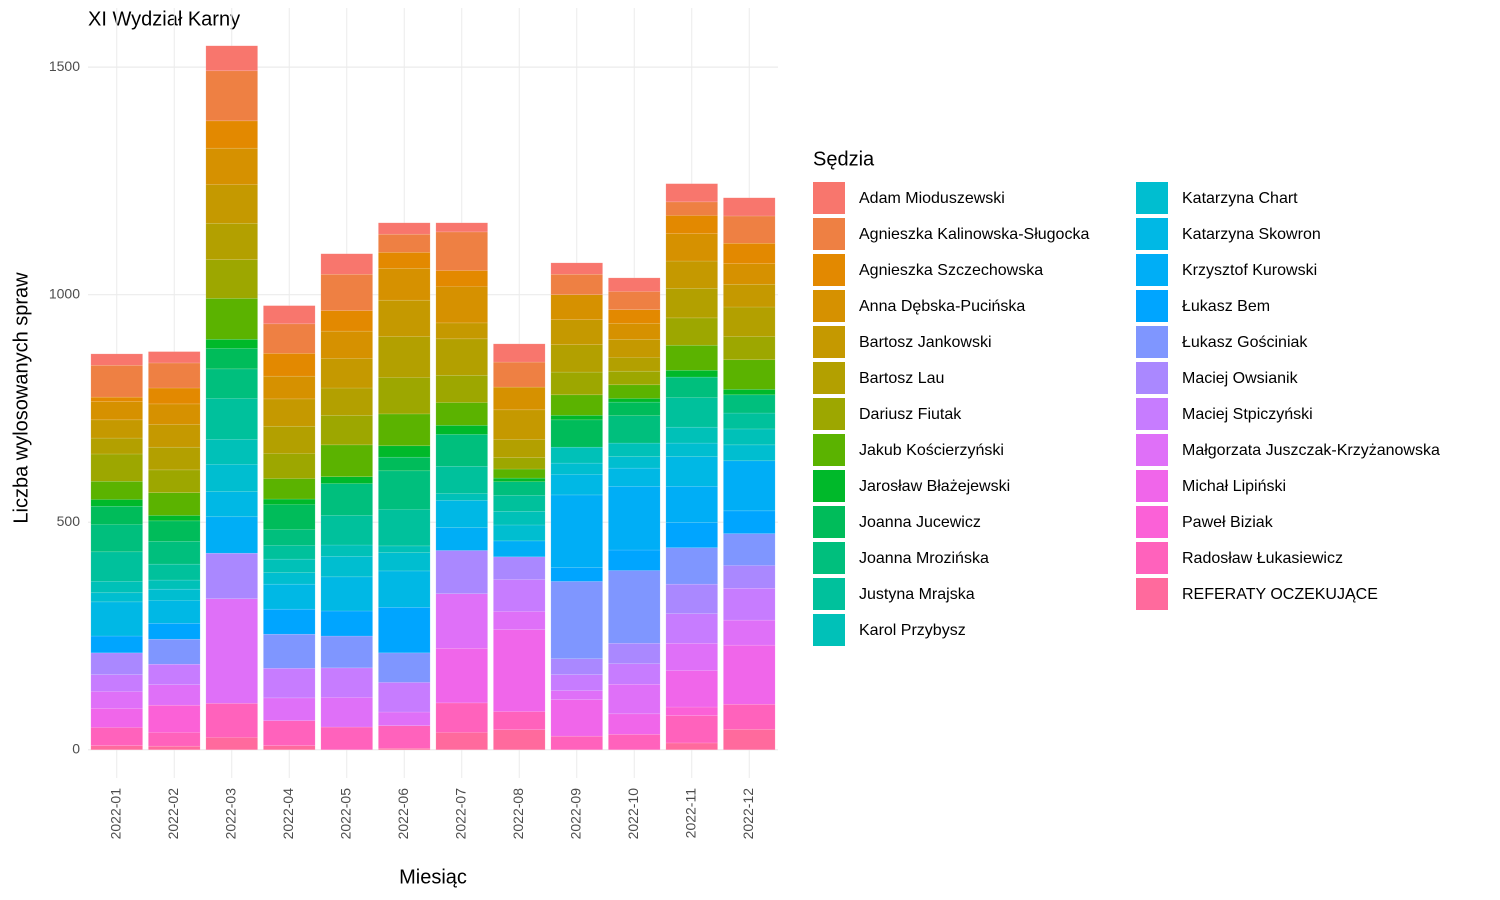  What do you see at coordinates (433, 877) in the screenshot?
I see `x-axis-label: Miesiąc` at bounding box center [433, 877].